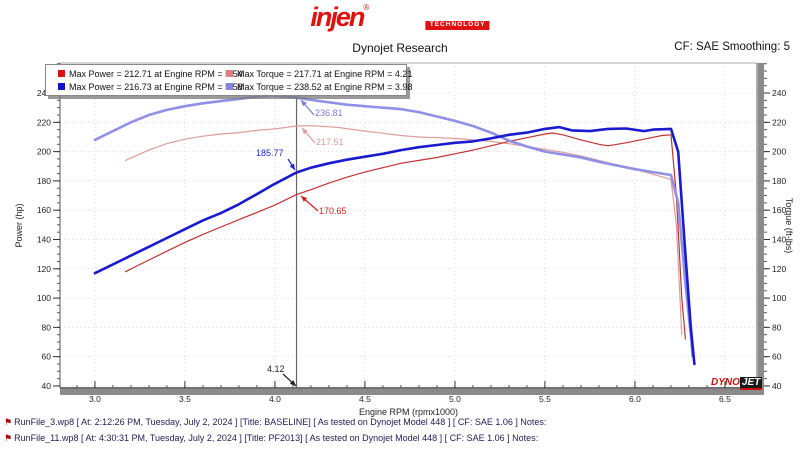 This screenshot has height=450, width=800. What do you see at coordinates (725, 399) in the screenshot?
I see `x-tick-label: 6.5` at bounding box center [725, 399].